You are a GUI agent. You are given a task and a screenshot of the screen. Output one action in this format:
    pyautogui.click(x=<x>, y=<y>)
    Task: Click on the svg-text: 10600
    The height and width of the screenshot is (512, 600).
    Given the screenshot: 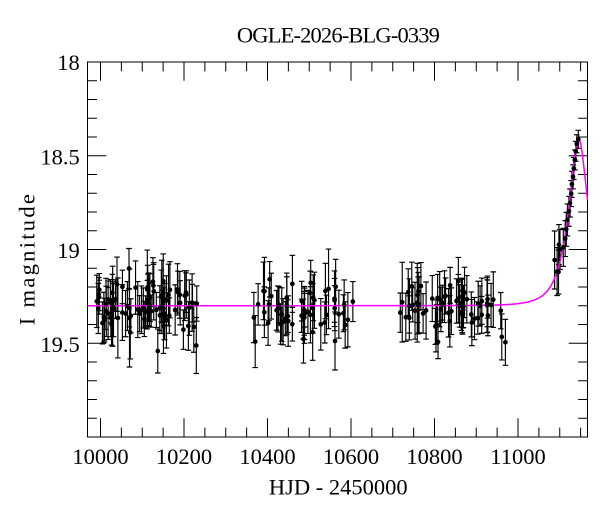 What is the action you would take?
    pyautogui.click(x=351, y=456)
    